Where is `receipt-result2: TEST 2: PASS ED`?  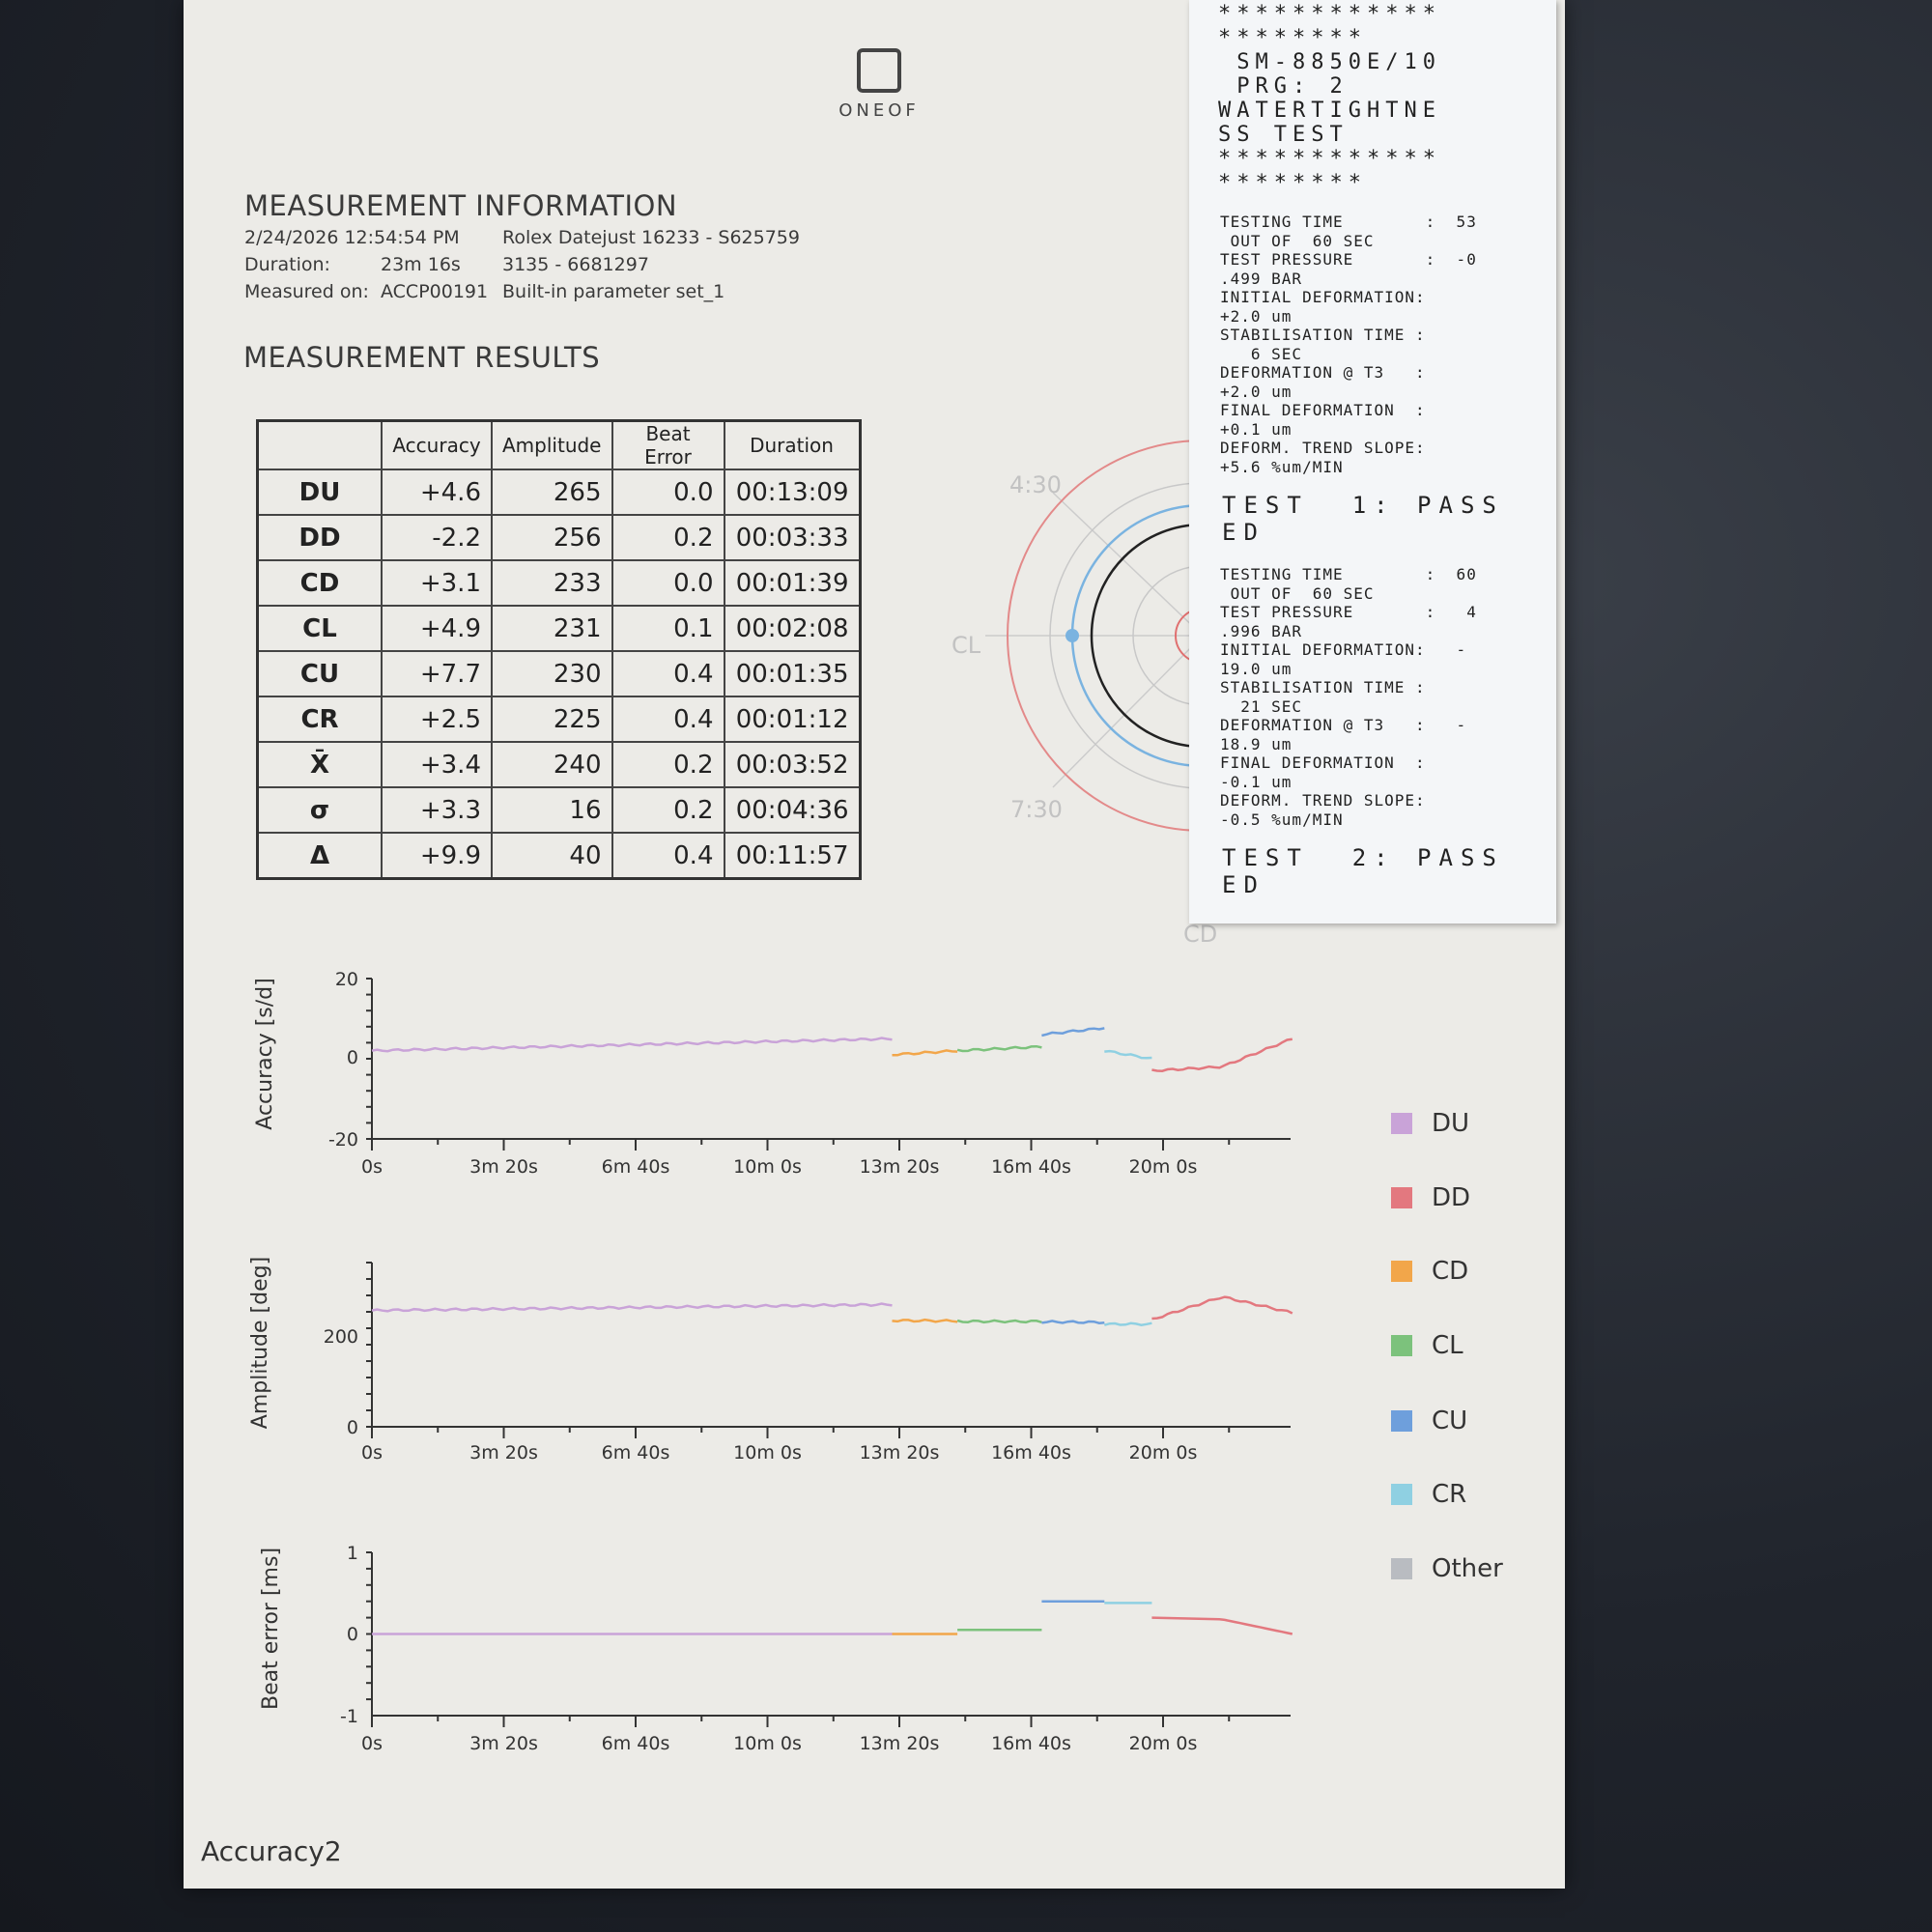
receipt-result2: TEST 2: PASS ED is located at coordinates (1363, 871).